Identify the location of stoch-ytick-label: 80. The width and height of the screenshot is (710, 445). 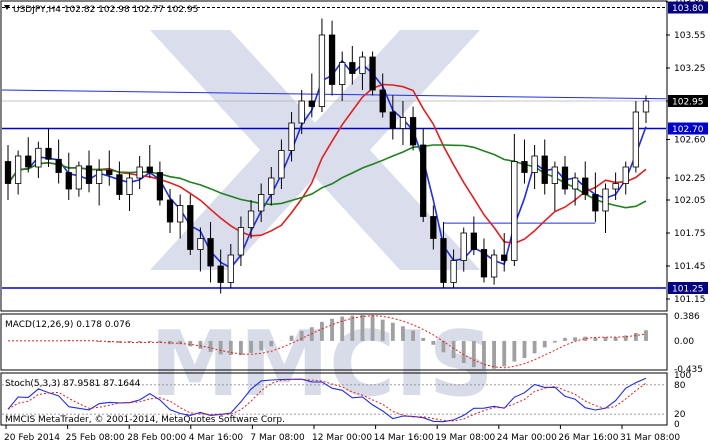
(680, 386).